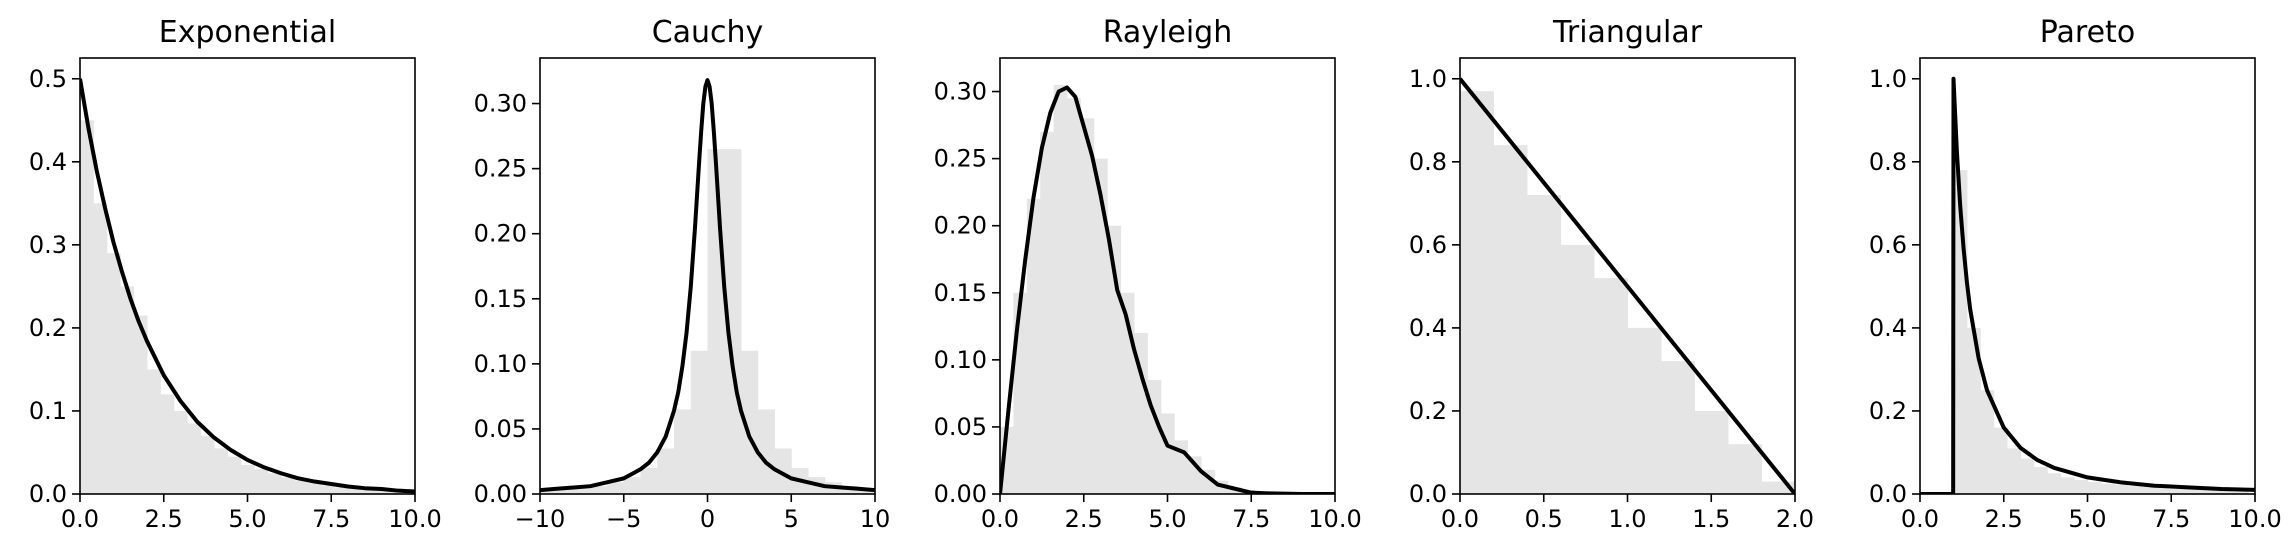  What do you see at coordinates (247, 519) in the screenshot?
I see `panel-1-x-tick-label: 5.0` at bounding box center [247, 519].